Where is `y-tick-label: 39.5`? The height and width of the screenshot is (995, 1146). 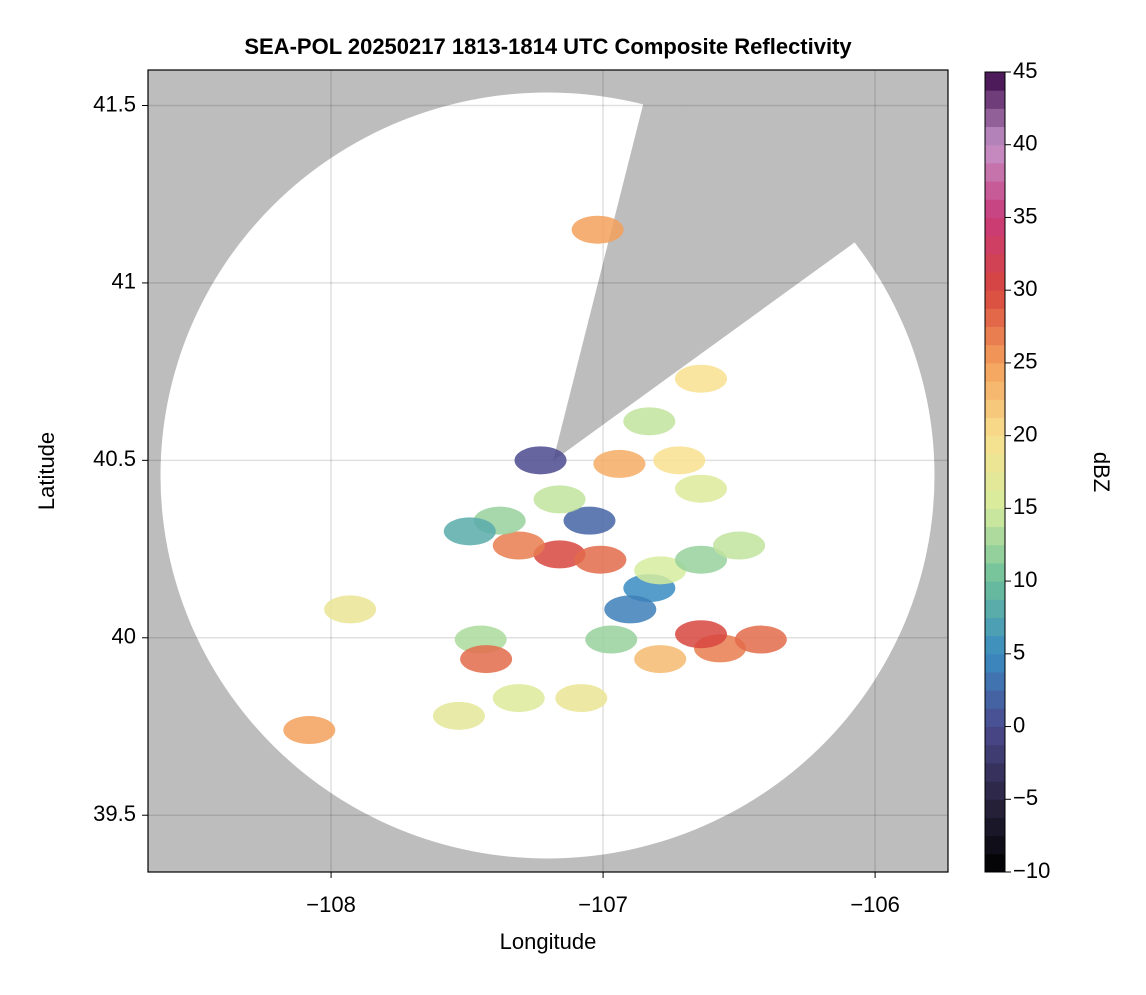 y-tick-label: 39.5 is located at coordinates (114, 813).